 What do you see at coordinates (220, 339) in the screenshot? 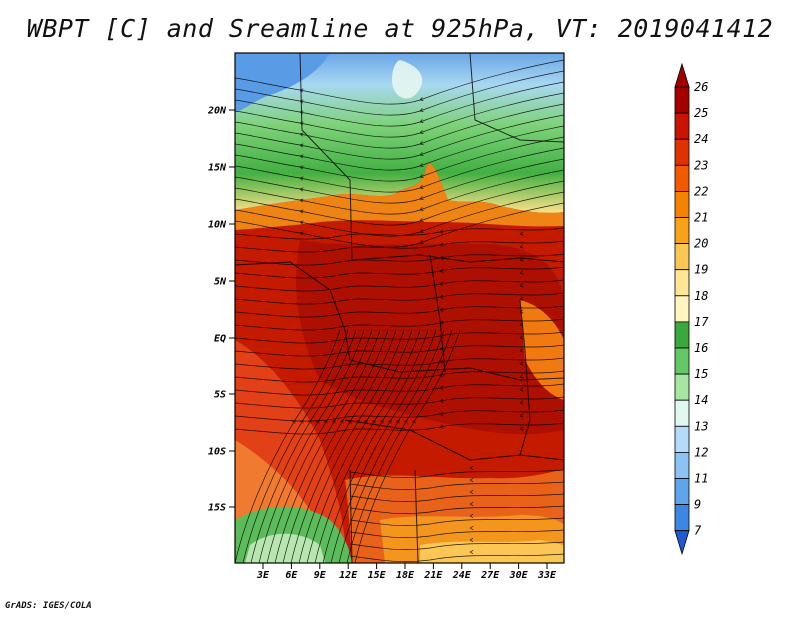
I see `lat-label: EQ` at bounding box center [220, 339].